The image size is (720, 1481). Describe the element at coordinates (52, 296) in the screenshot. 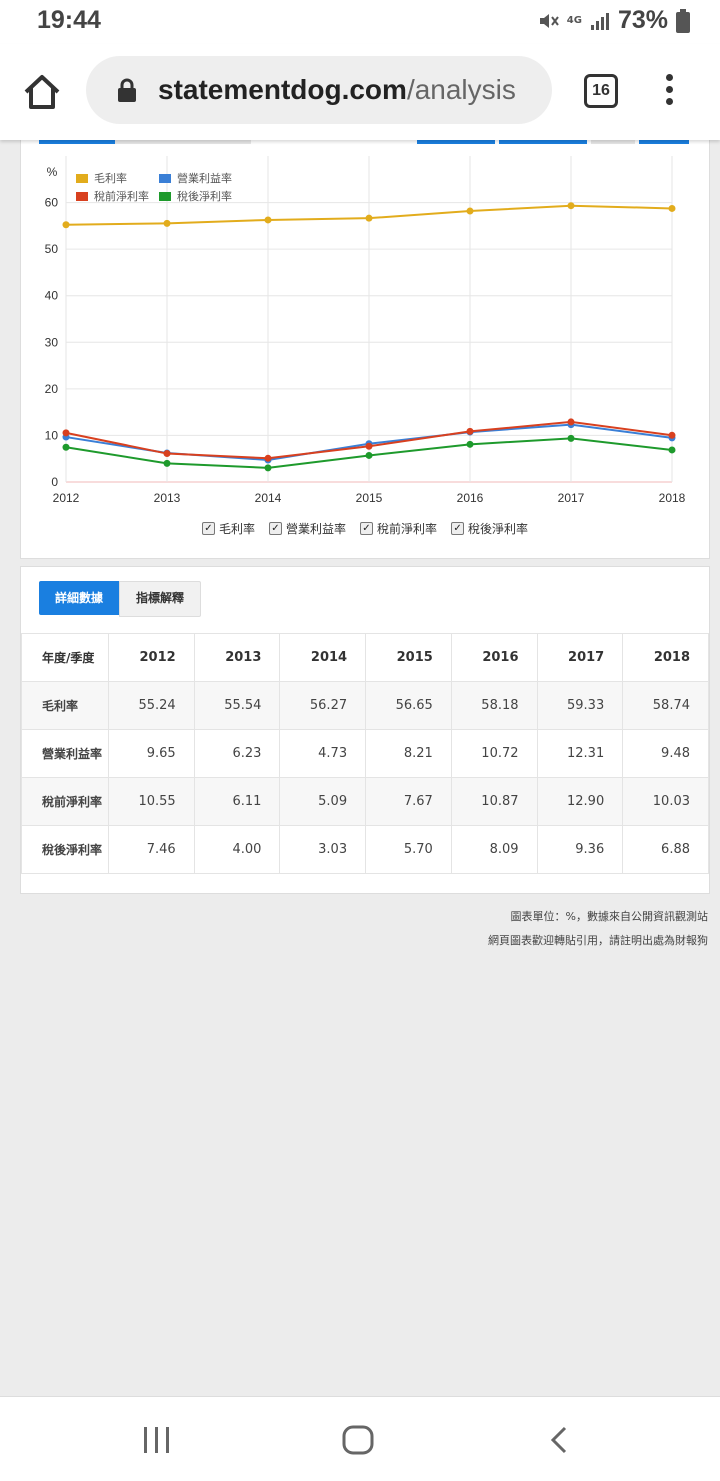

I see `y-tick-label: 40` at that location.